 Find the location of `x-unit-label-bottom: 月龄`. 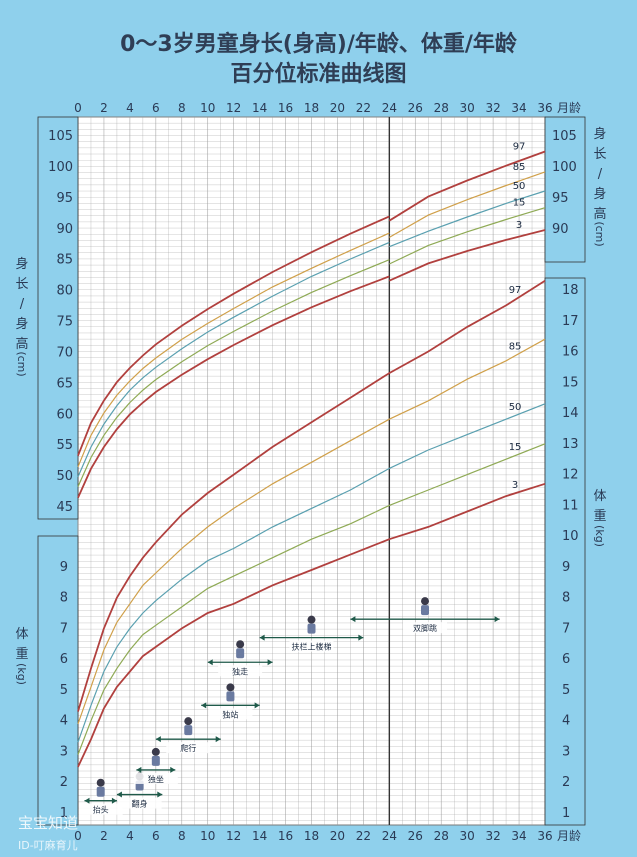

x-unit-label-bottom: 月龄 is located at coordinates (569, 836).